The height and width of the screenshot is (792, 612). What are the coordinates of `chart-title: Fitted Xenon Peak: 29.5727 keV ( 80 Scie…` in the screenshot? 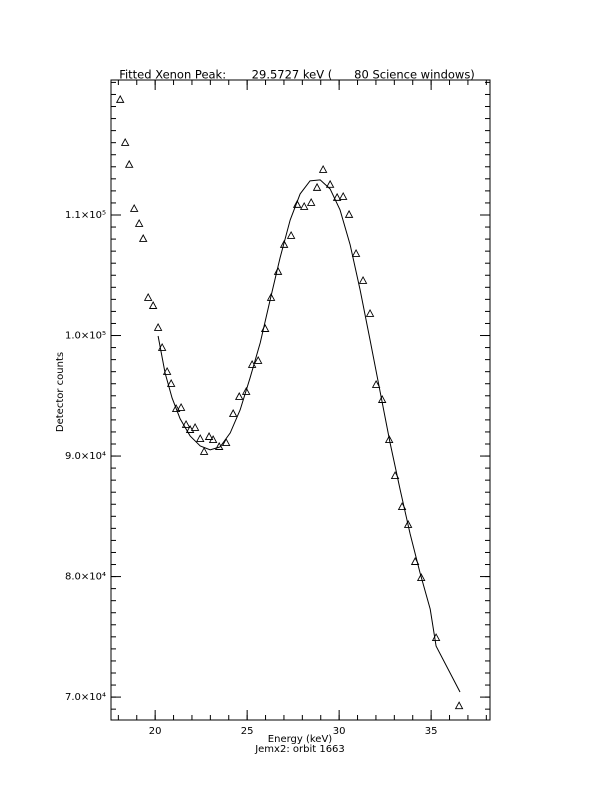 It's located at (297, 75).